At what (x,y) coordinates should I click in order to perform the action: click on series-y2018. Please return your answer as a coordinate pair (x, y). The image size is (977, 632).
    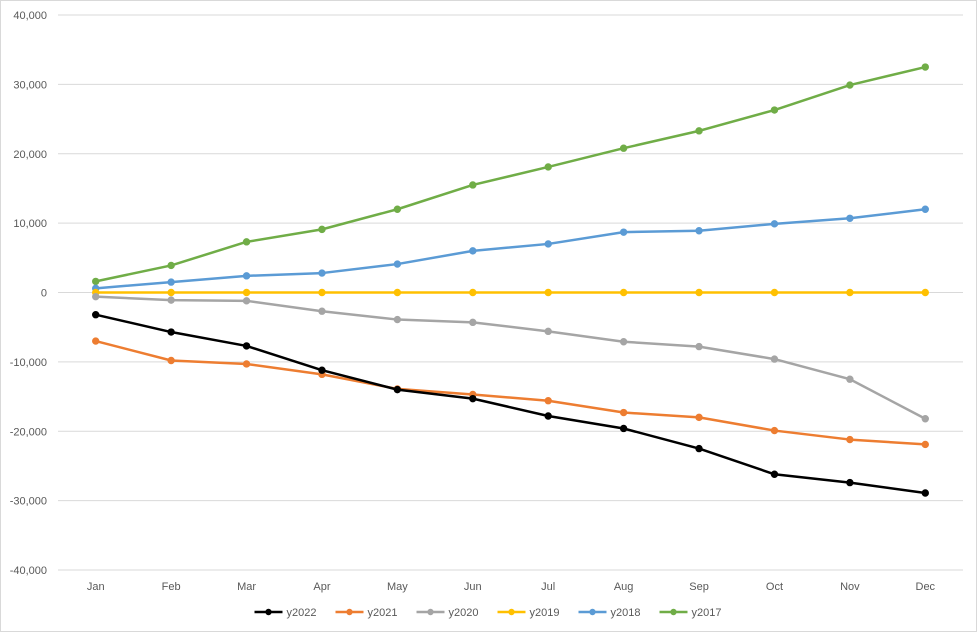
    Looking at the image, I should click on (510, 249).